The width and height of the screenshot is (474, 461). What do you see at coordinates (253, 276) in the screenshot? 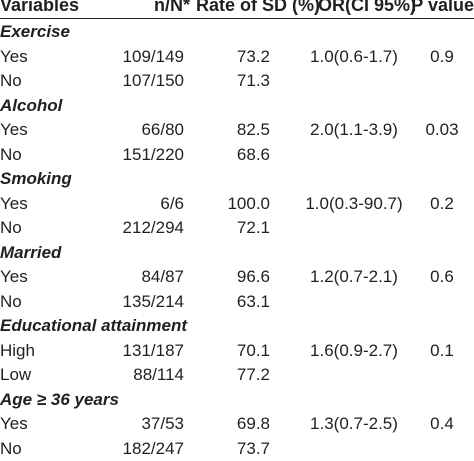
I see `row-rate: 96.6` at bounding box center [253, 276].